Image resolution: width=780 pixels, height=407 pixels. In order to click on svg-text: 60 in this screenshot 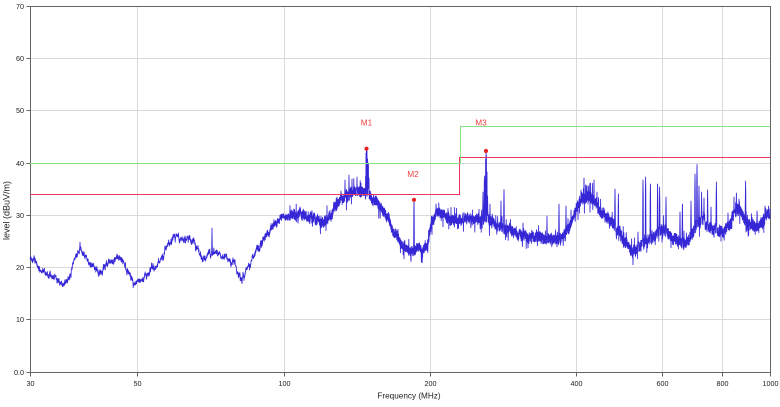, I will do `click(20, 58)`.